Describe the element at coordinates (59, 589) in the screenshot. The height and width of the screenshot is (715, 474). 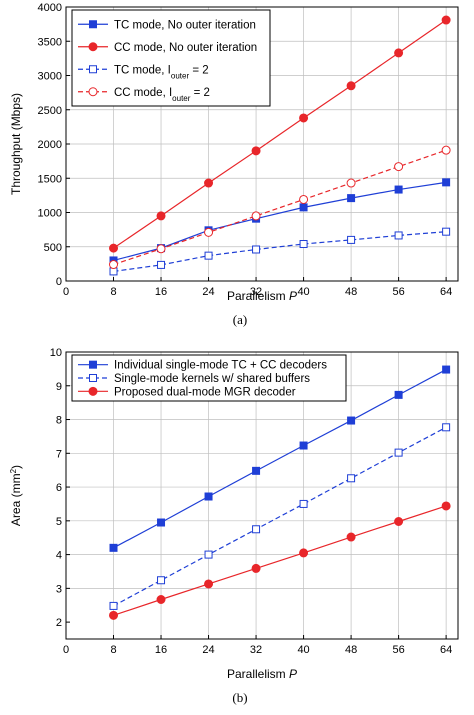
I see `y-tick-label: 3` at that location.